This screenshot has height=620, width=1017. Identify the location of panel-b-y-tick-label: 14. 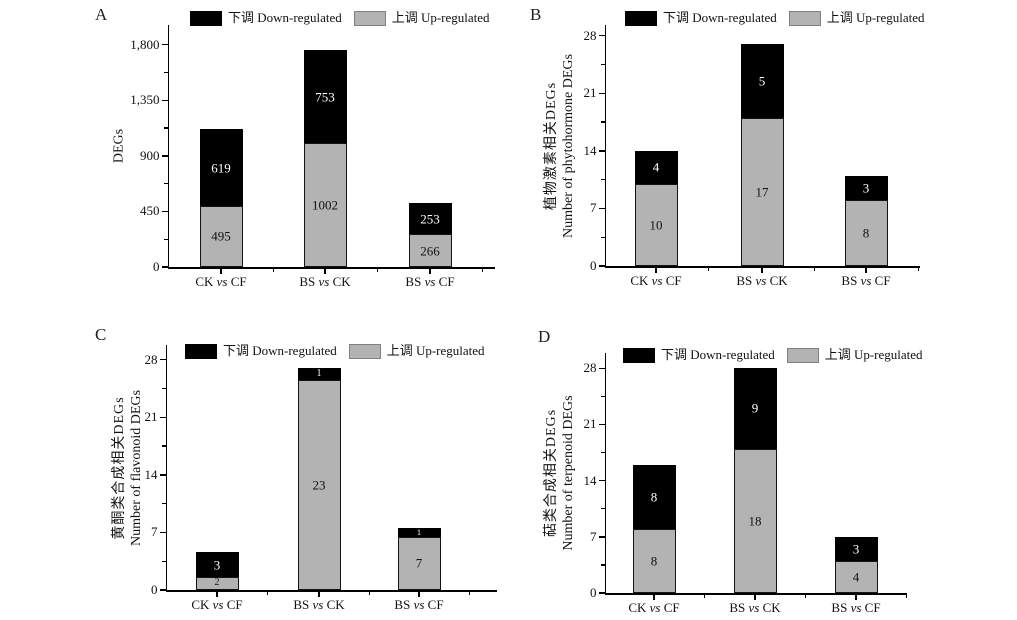
(590, 150).